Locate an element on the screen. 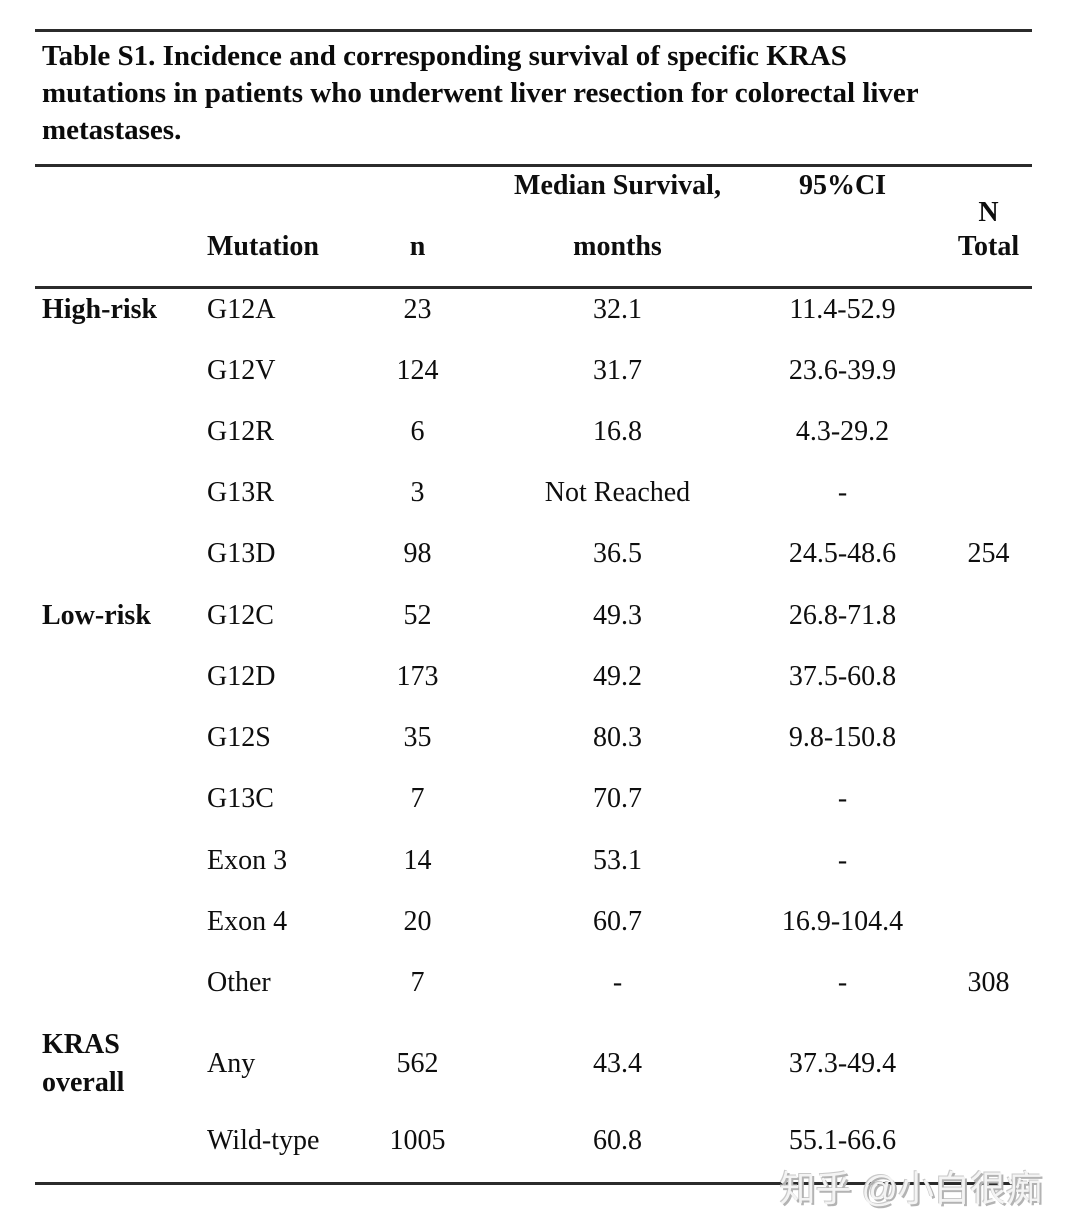  mutation-cell: G12V is located at coordinates (241, 370).